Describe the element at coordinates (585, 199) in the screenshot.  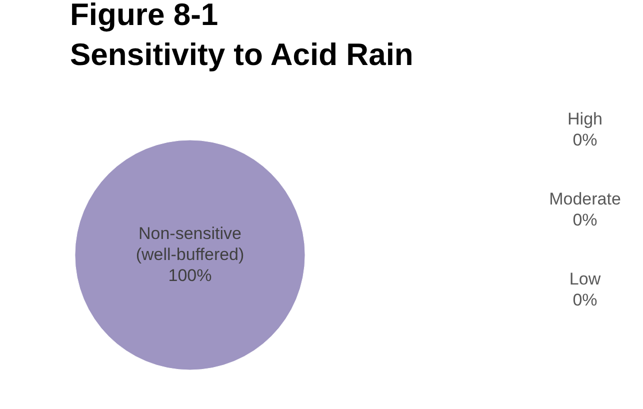
I see `category-label: Moderate` at that location.